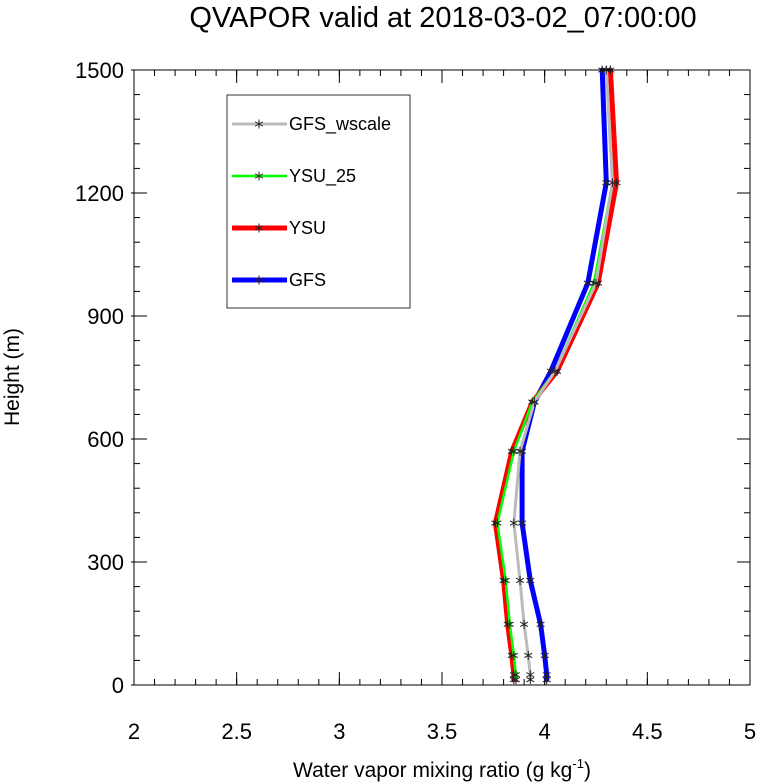 The width and height of the screenshot is (766, 784). Describe the element at coordinates (587, 770) in the screenshot. I see `x-axis-label-end: )` at that location.